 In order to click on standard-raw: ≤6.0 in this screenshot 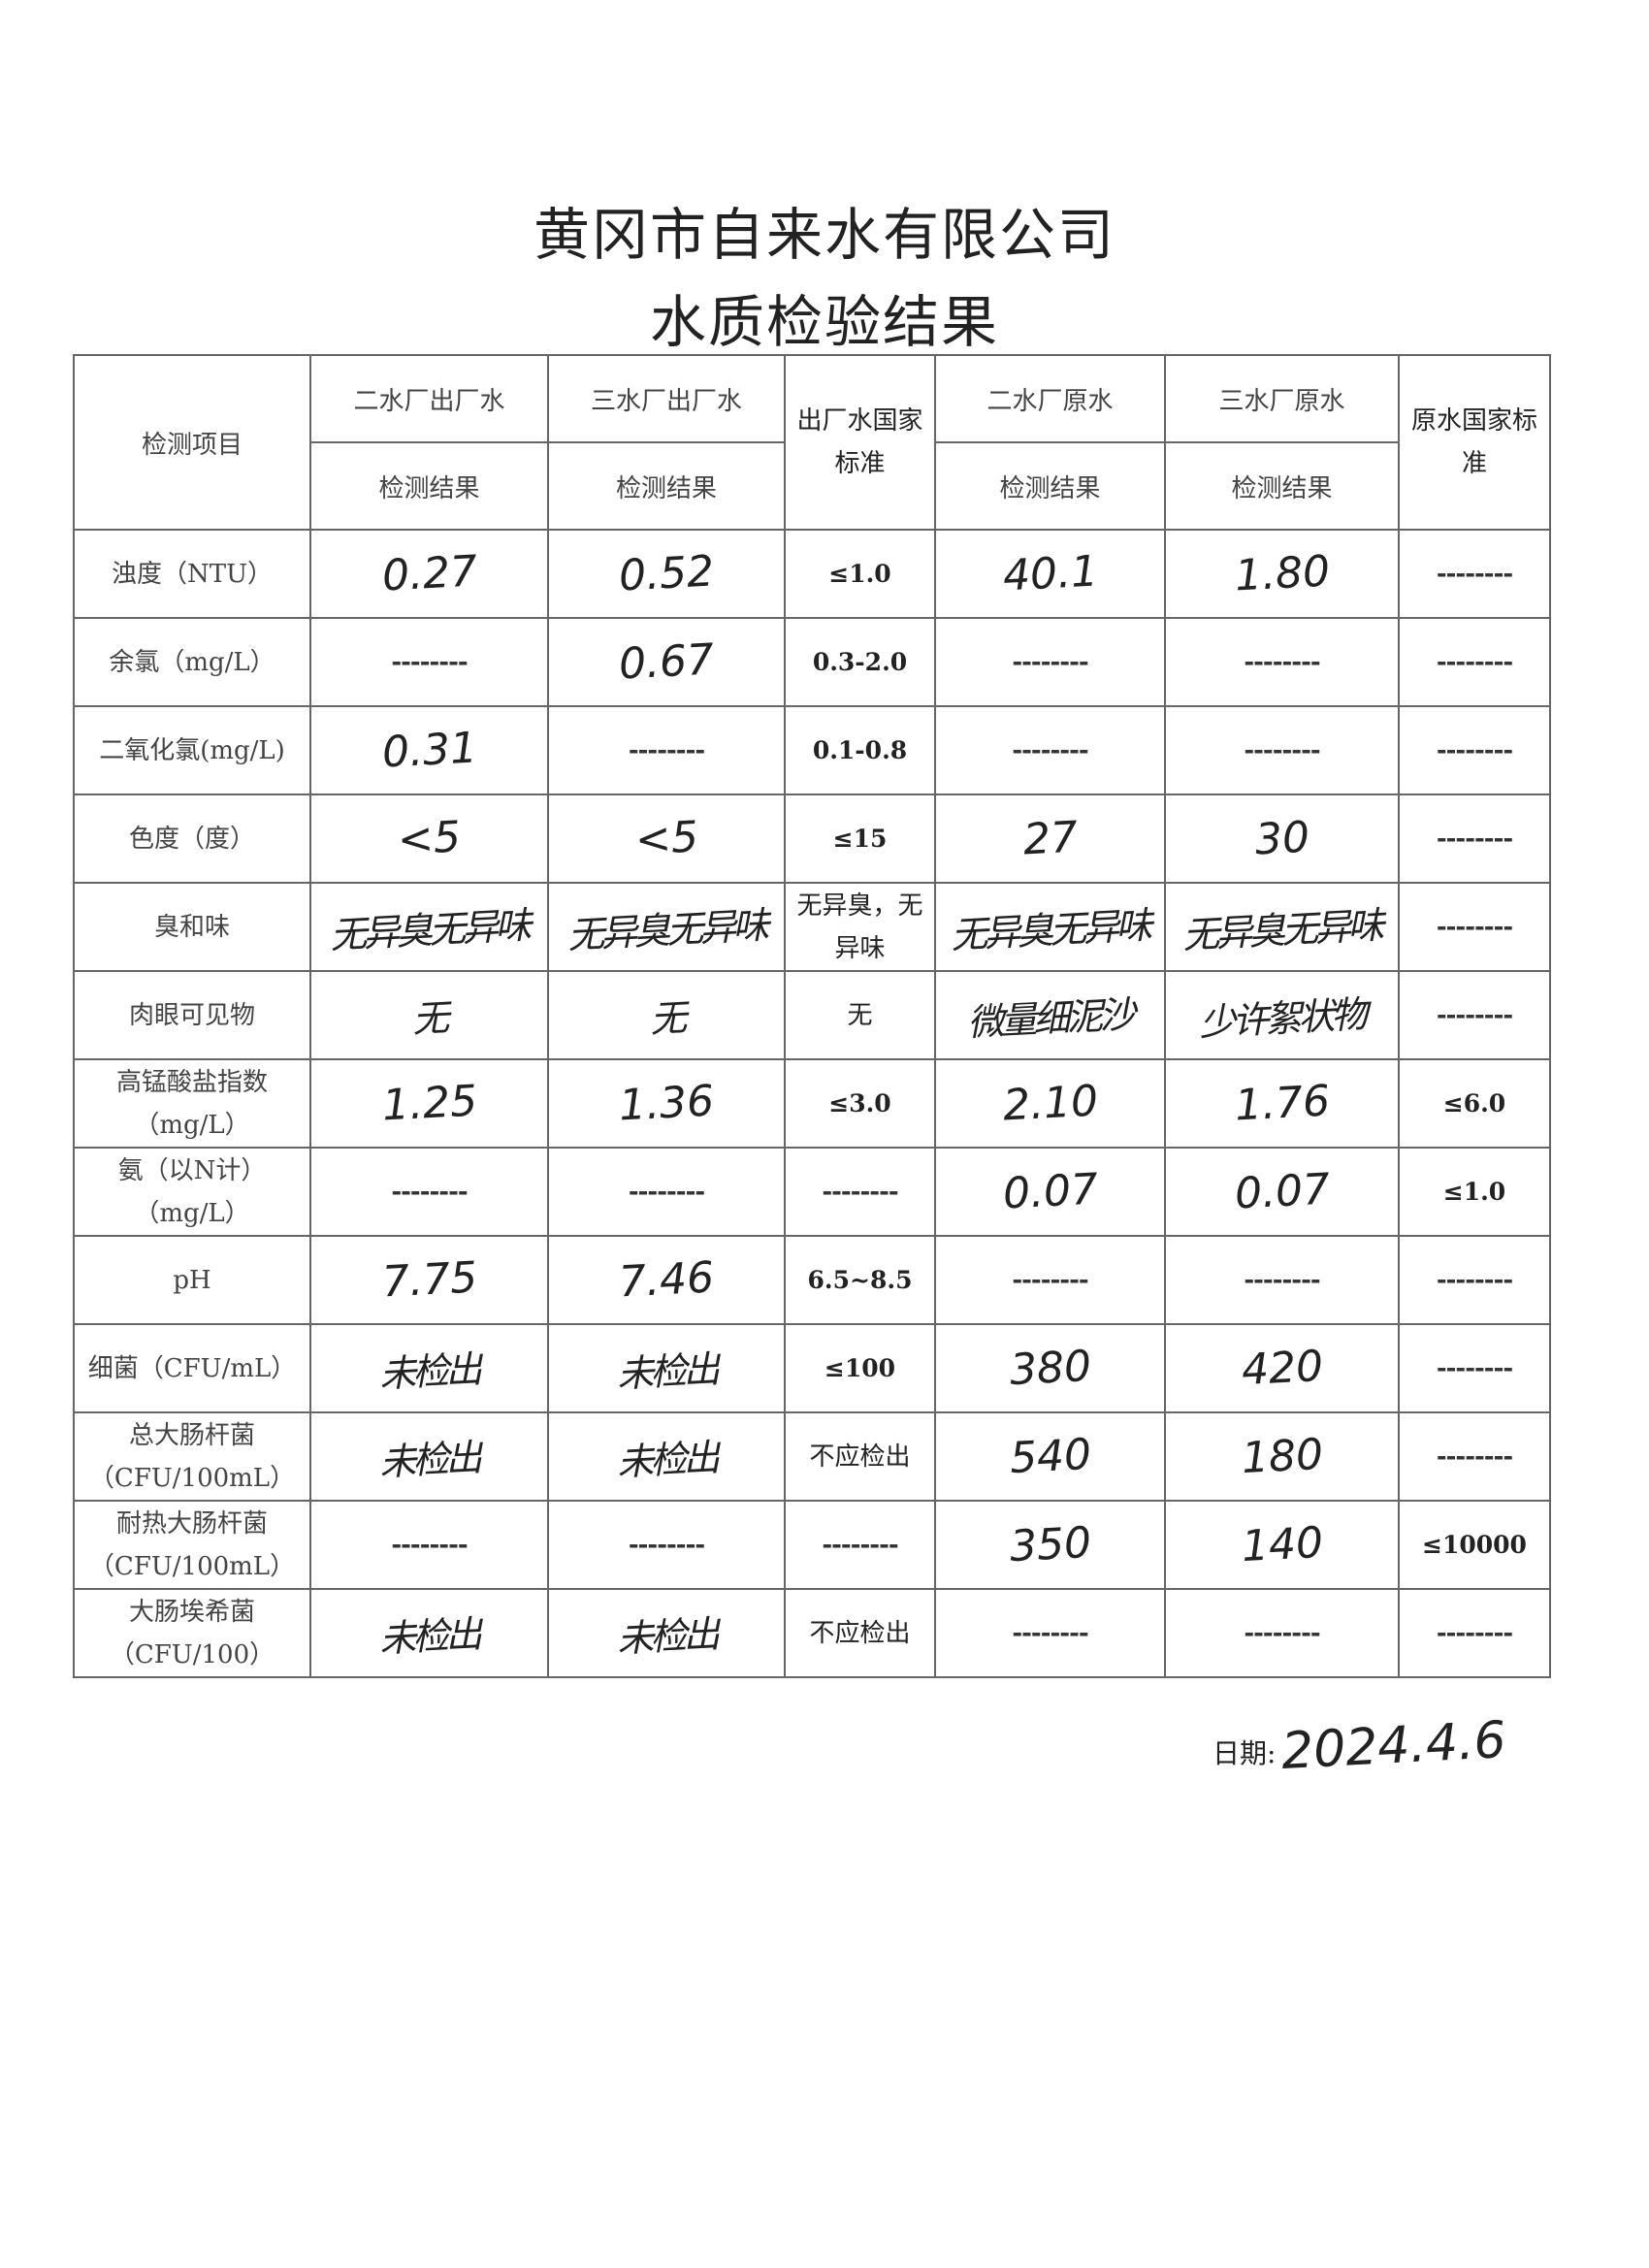, I will do `click(1474, 1103)`.